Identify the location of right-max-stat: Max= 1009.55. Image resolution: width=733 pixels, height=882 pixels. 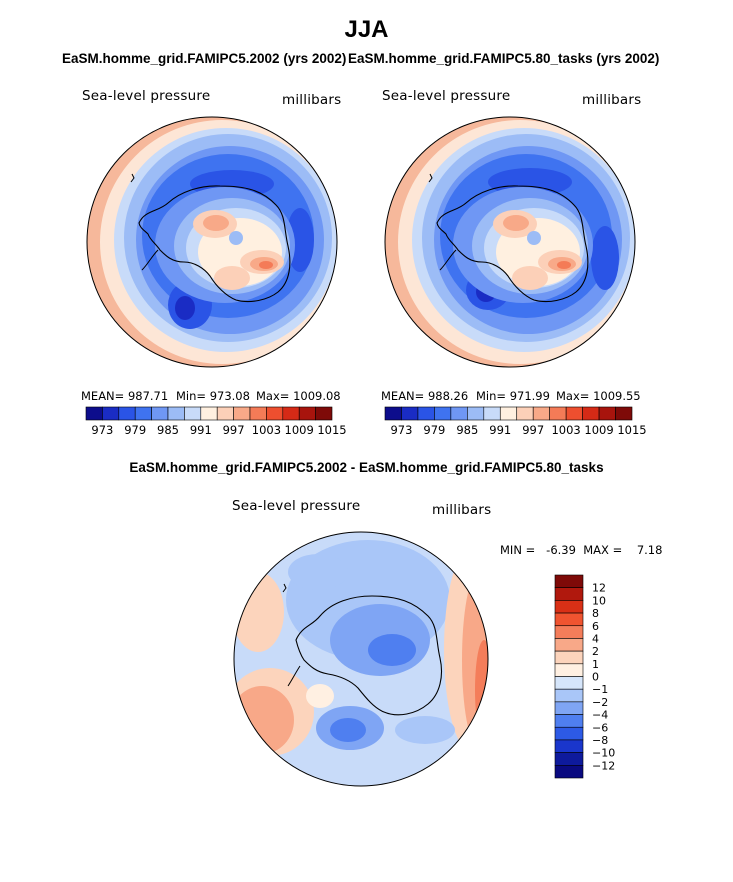
(598, 396).